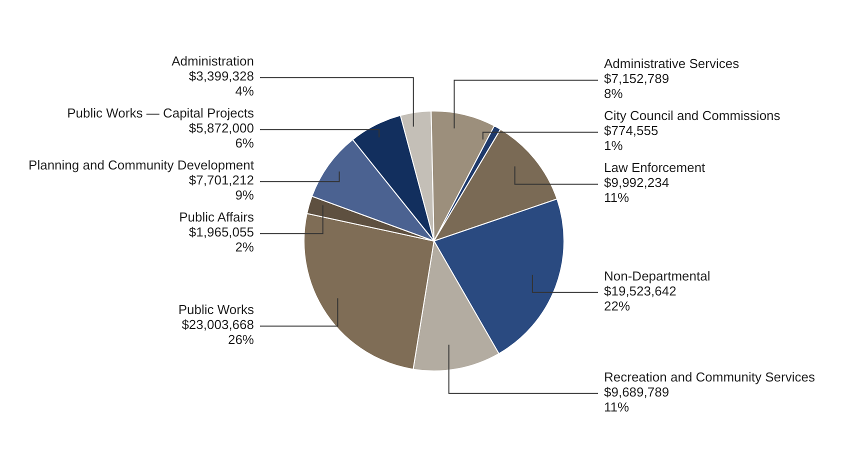  Describe the element at coordinates (221, 188) in the screenshot. I see `data-label: $7,701,212 9%` at that location.